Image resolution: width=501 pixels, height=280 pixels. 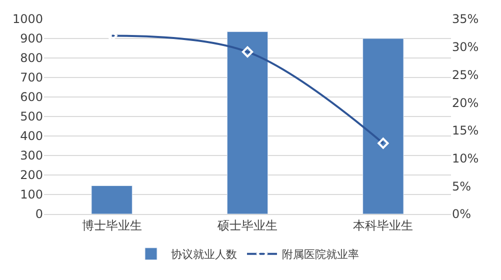 What do you see at coordinates (247, 225) in the screenshot?
I see `x-tick-label: 硕士毕业生` at bounding box center [247, 225].